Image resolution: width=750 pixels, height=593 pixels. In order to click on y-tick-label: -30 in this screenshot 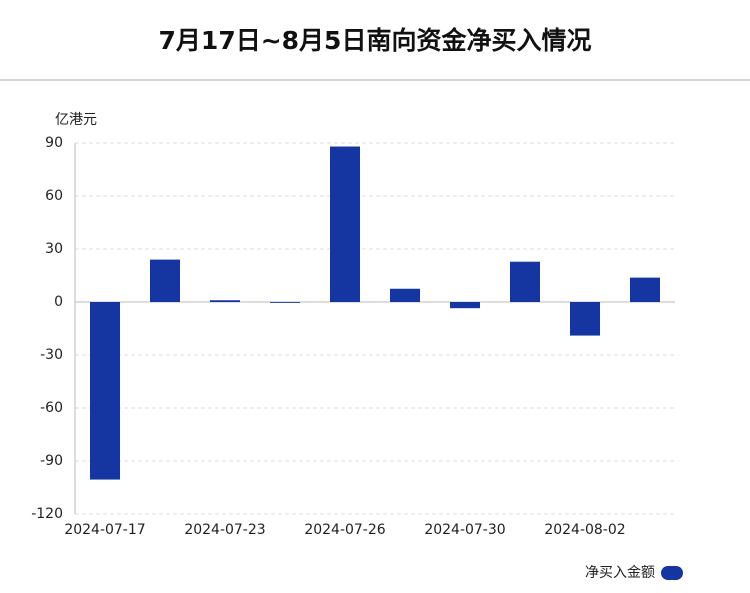, I will do `click(51, 355)`.